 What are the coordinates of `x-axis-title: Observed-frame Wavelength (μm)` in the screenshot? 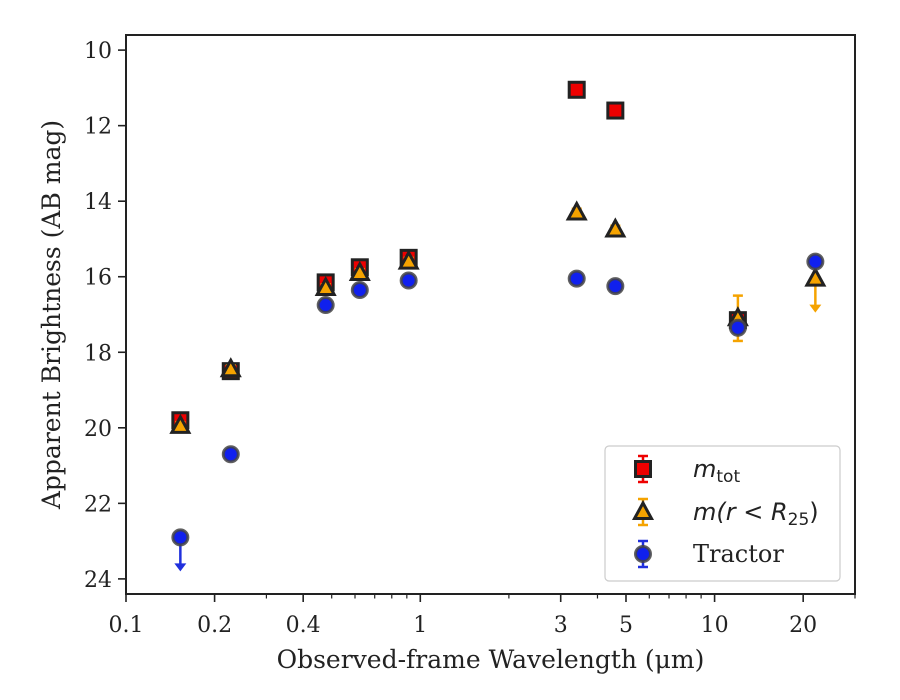 It's located at (491, 659).